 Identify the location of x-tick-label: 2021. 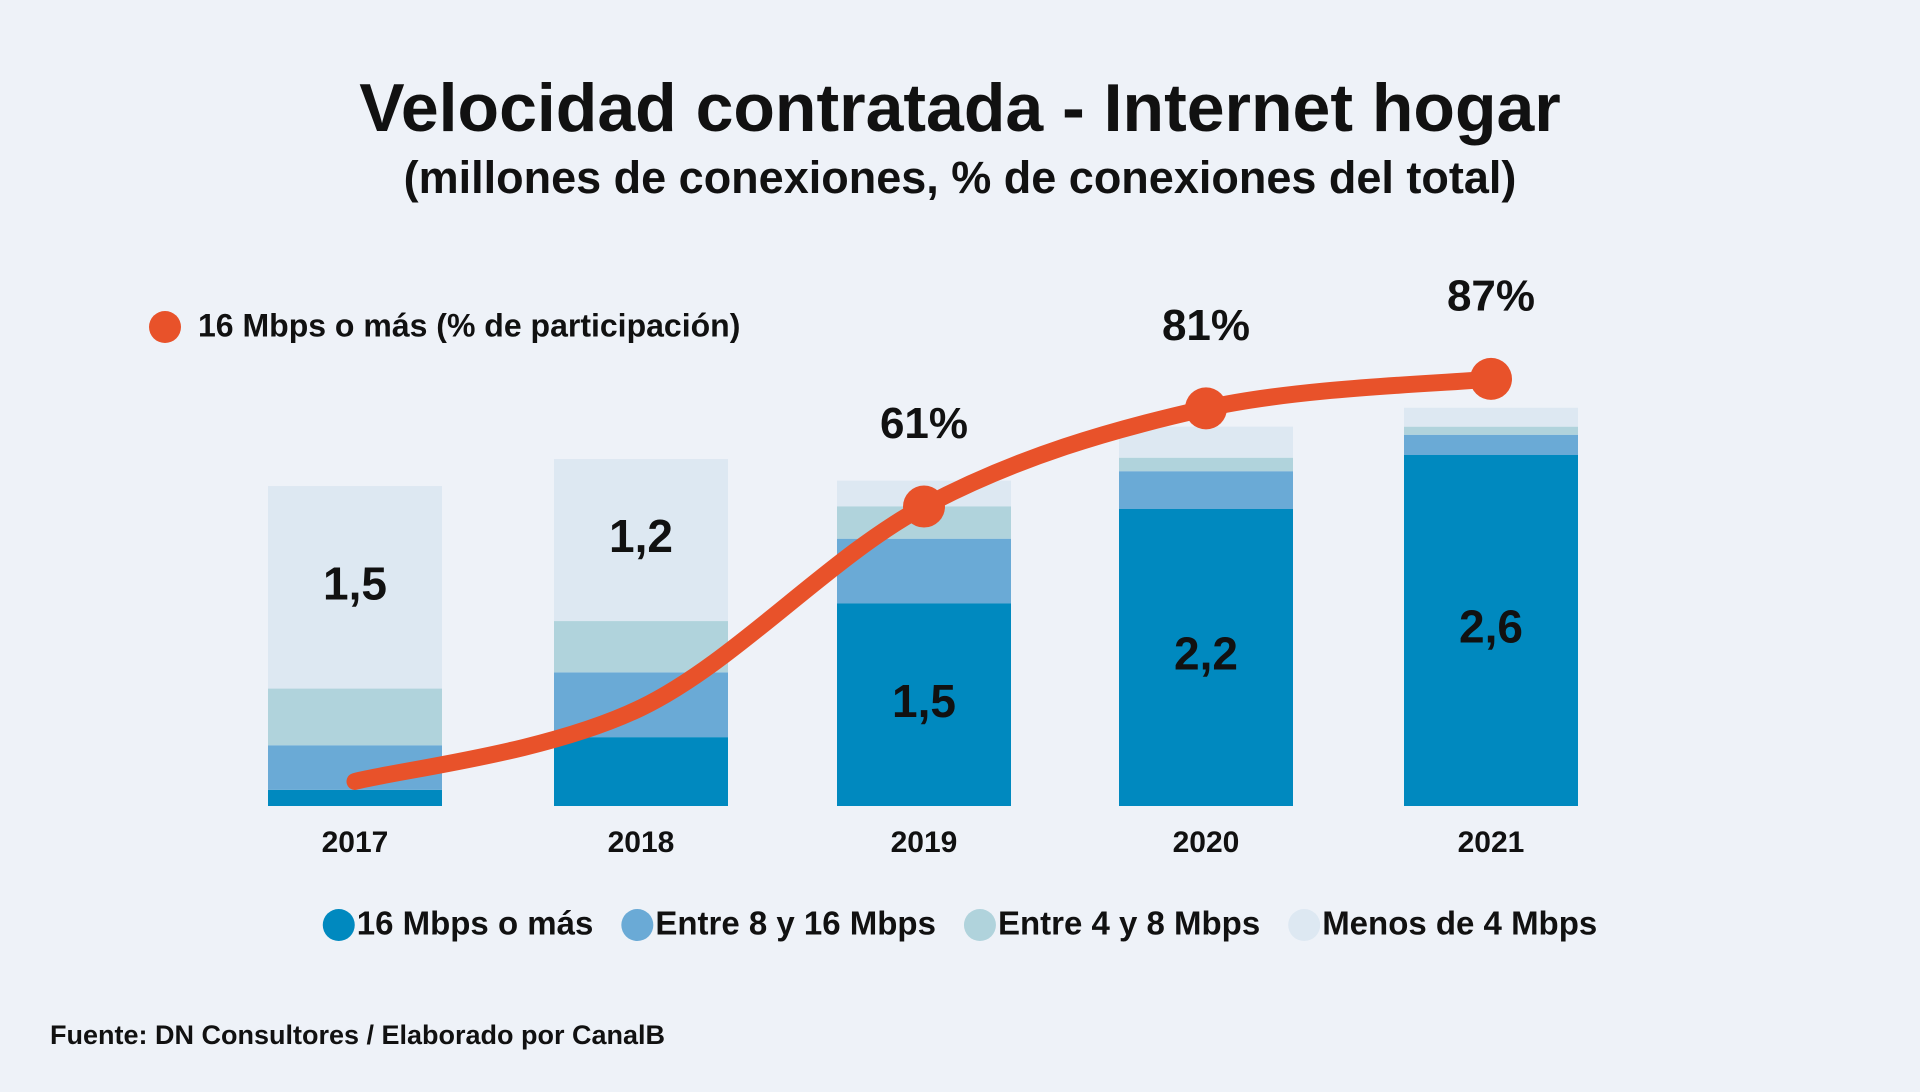
(1491, 842).